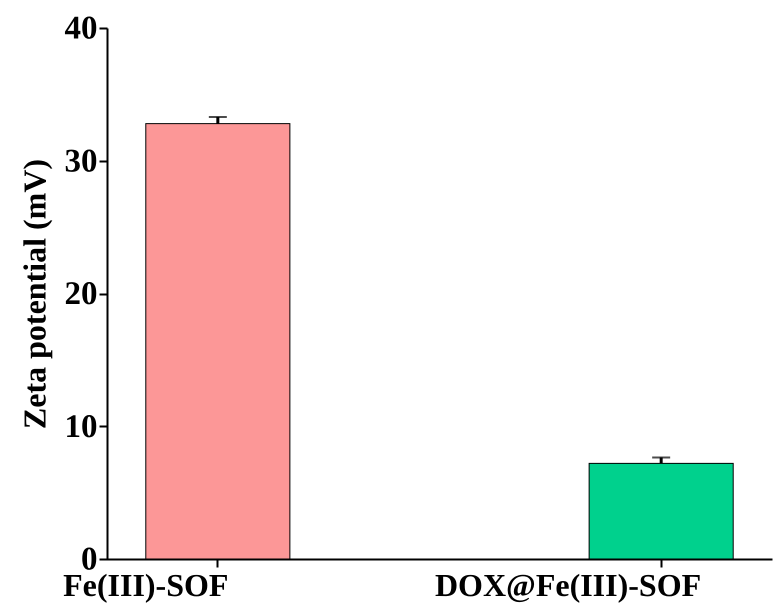  What do you see at coordinates (81, 426) in the screenshot?
I see `y-tick-label: 10` at bounding box center [81, 426].